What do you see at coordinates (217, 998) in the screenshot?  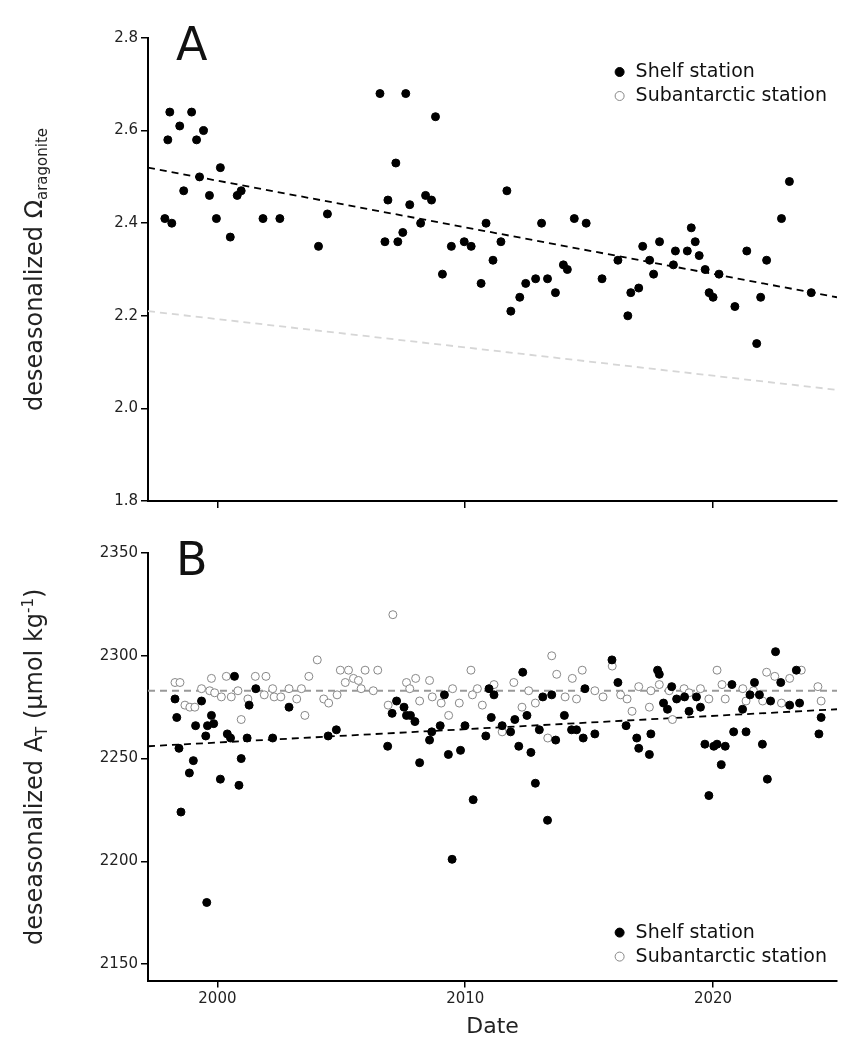 I see `x-tick-label: 2000` at bounding box center [217, 998].